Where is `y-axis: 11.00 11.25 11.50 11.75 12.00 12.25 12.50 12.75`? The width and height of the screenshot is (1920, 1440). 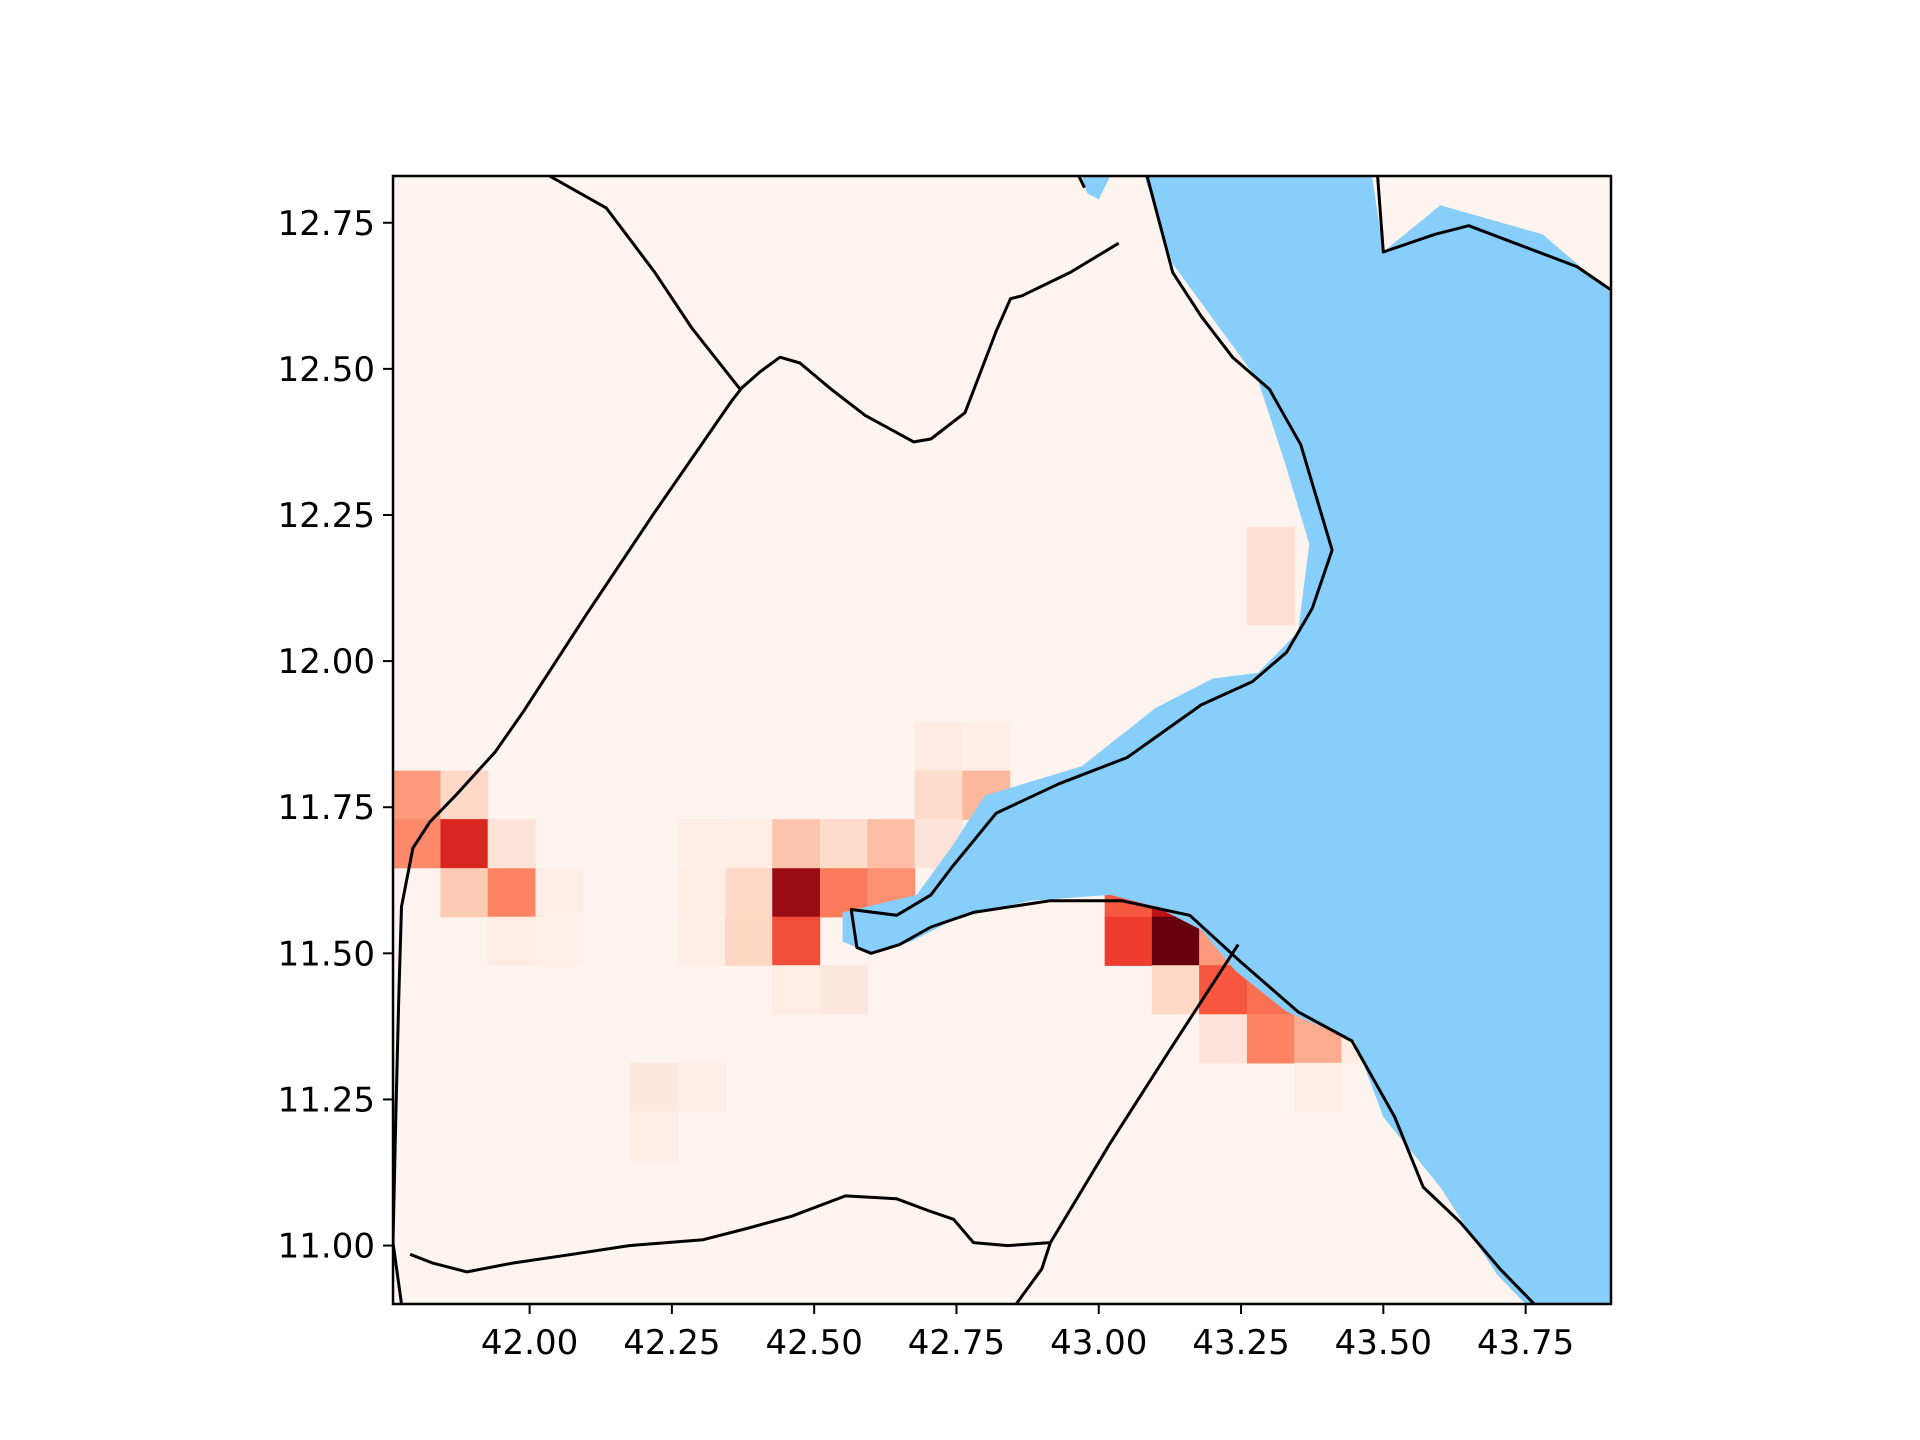 y-axis: 11.00 11.25 11.50 11.75 12.00 12.25 12.50 12.75 is located at coordinates (335, 735).